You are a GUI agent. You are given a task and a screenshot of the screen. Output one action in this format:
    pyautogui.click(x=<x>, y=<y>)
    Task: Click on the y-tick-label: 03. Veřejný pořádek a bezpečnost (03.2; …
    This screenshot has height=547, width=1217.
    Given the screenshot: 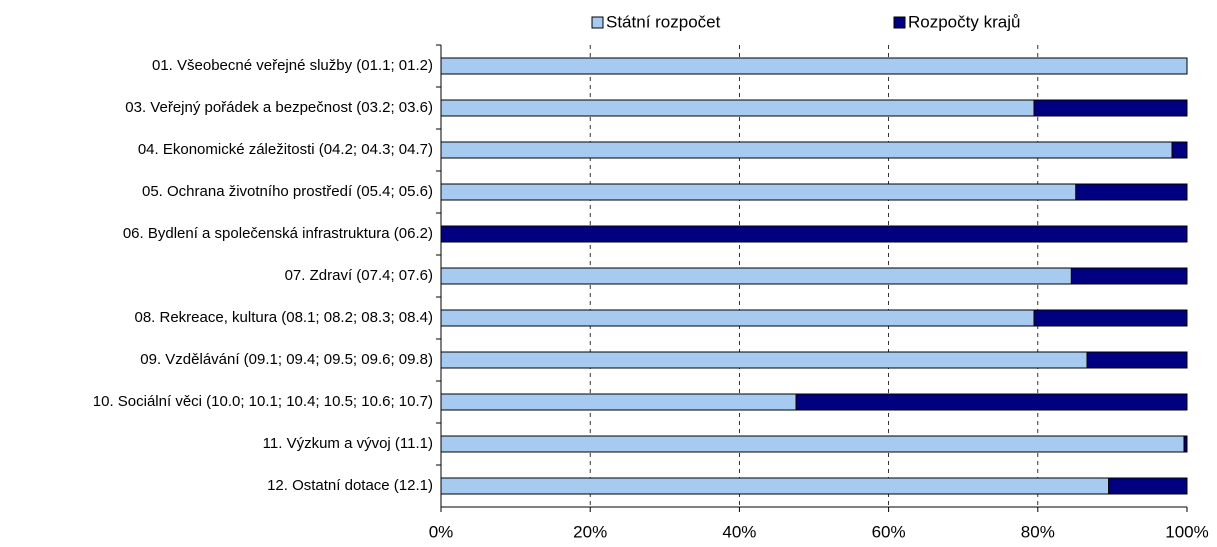 What is the action you would take?
    pyautogui.click(x=279, y=107)
    